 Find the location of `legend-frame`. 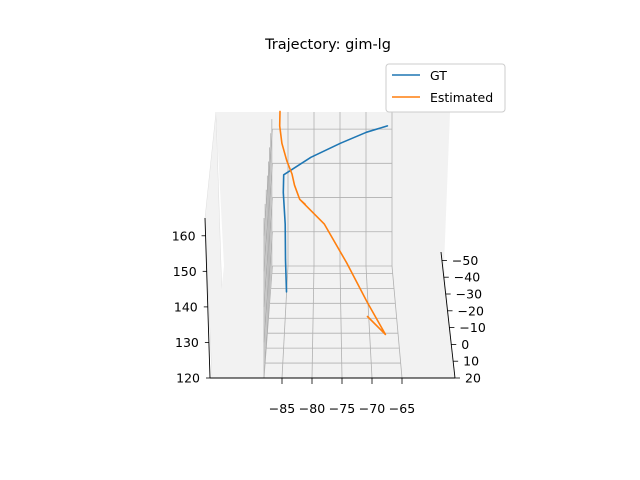

legend-frame is located at coordinates (445, 88).